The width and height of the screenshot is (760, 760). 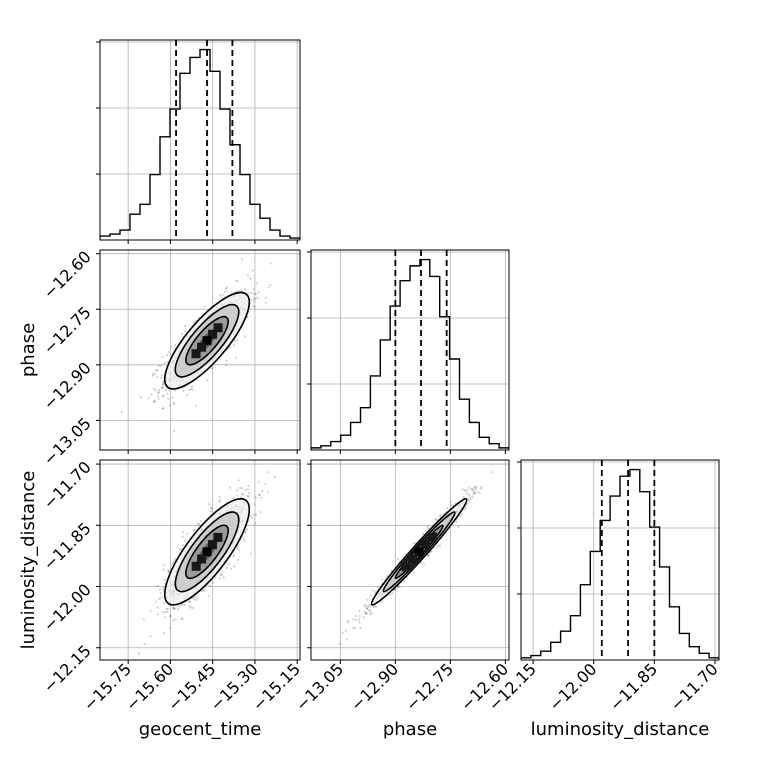 What do you see at coordinates (200, 729) in the screenshot?
I see `x-axis-label-geocent_time: geocent_time` at bounding box center [200, 729].